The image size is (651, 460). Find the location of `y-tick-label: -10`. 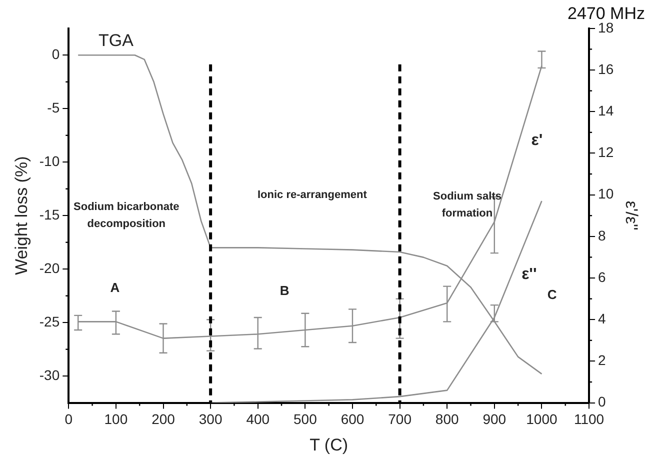

y-tick-label: -10 is located at coordinates (49, 160).